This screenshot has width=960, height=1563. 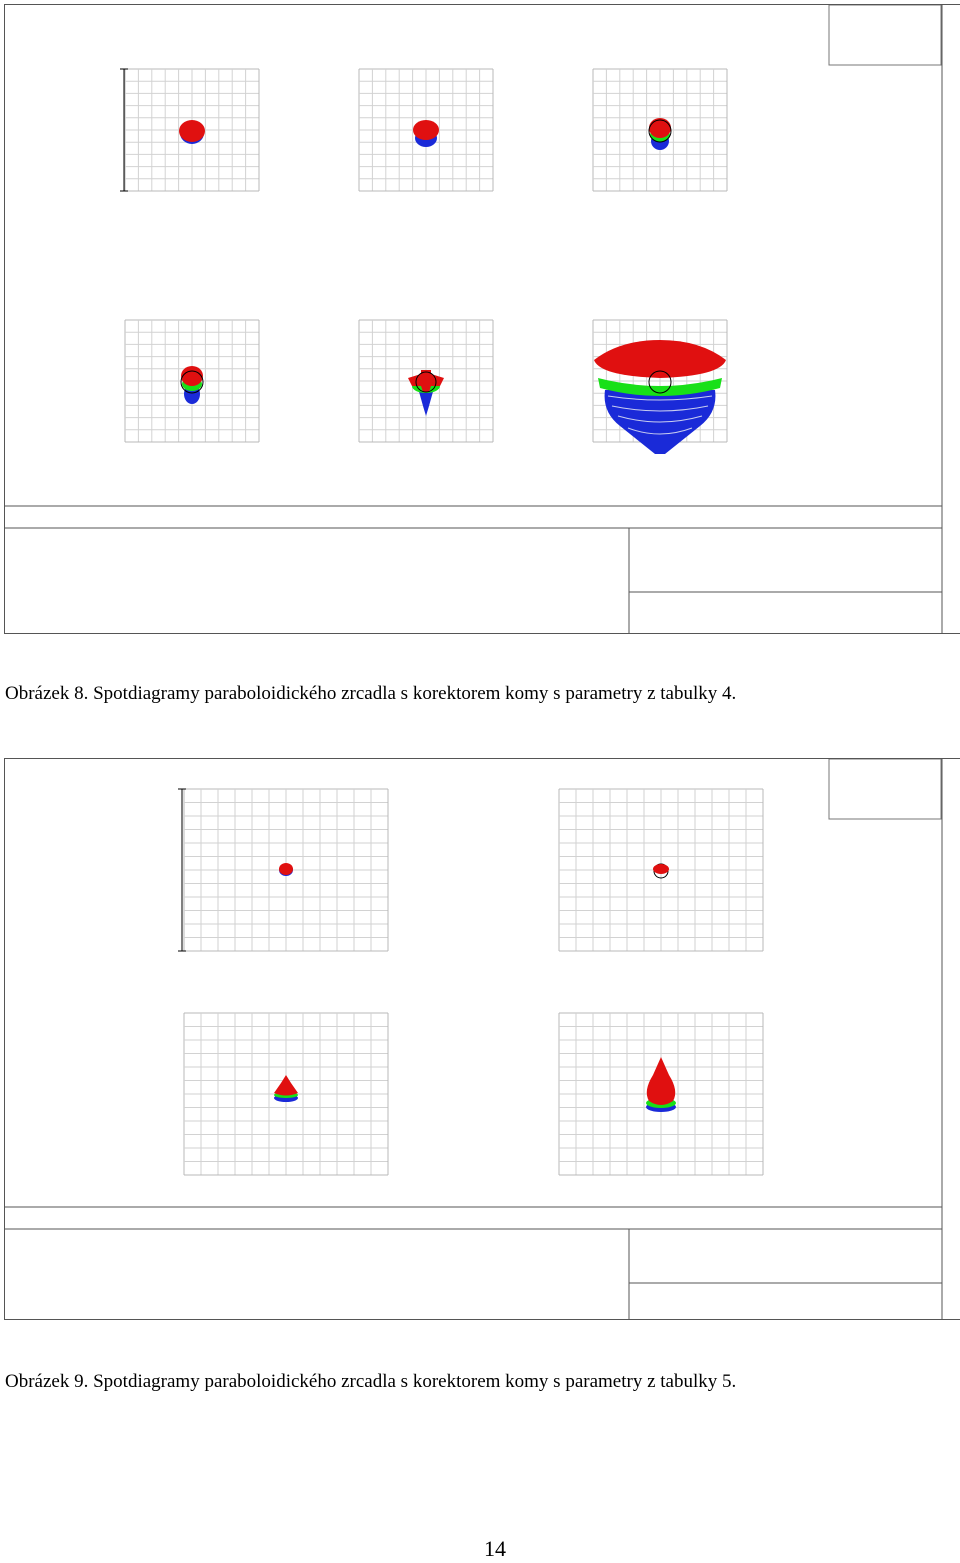 I want to click on spot-stack-tail, so click(x=192, y=385).